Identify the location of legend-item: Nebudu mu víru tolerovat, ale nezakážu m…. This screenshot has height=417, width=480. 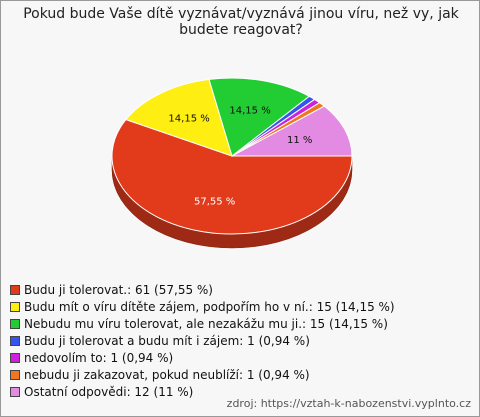
(202, 323).